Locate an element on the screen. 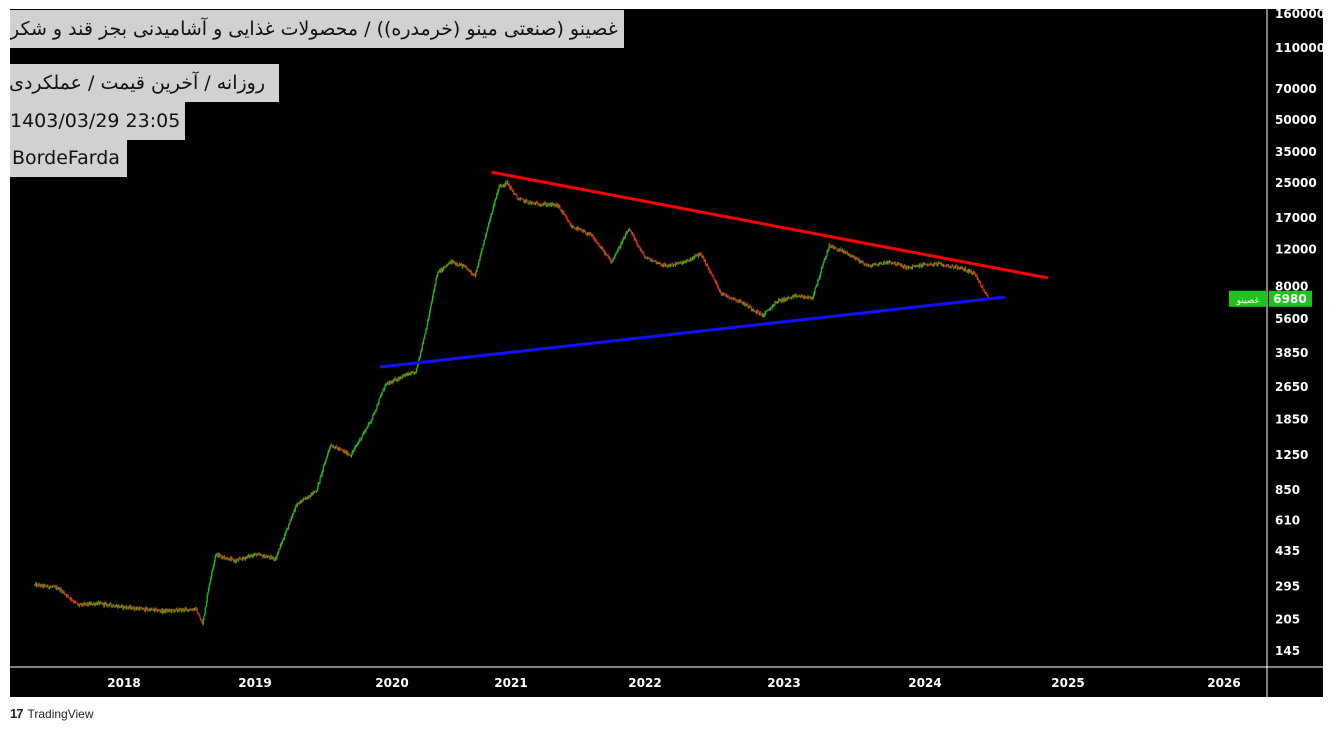 The width and height of the screenshot is (1333, 732). footer-brand: TradingView is located at coordinates (60, 713).